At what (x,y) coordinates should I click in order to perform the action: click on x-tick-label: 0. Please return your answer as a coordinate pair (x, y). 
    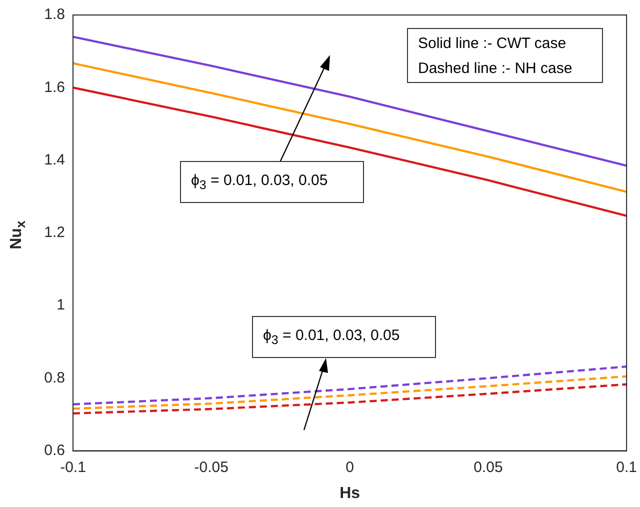
    Looking at the image, I should click on (350, 467).